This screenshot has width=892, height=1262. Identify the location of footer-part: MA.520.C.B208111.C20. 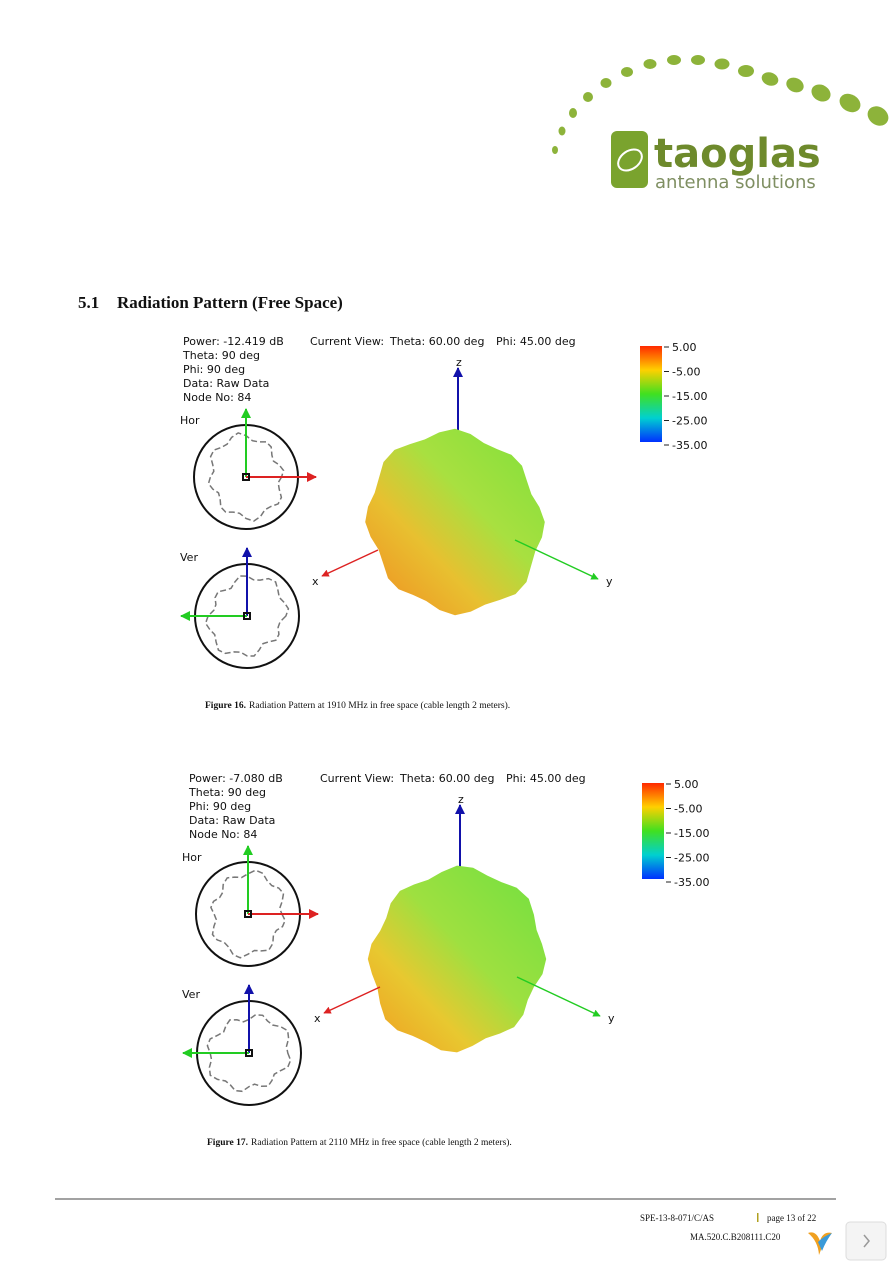
(735, 1237).